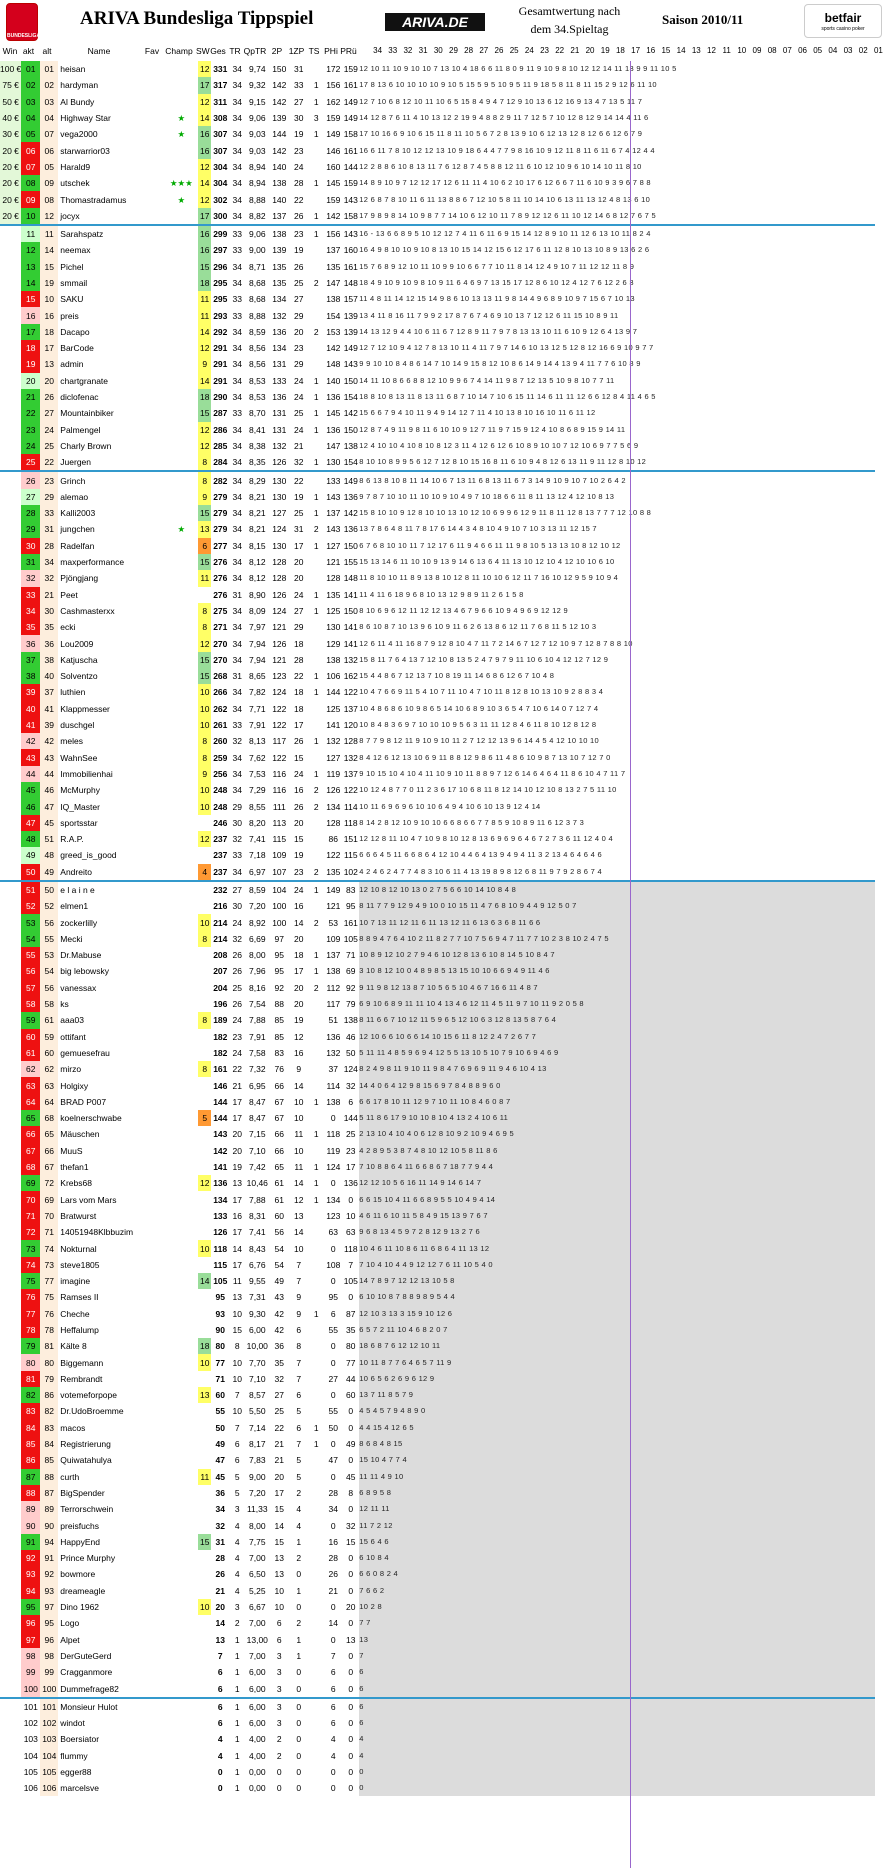 This screenshot has height=1868, width=886. What do you see at coordinates (80, 429) in the screenshot?
I see `cell-name: Palmengel` at bounding box center [80, 429].